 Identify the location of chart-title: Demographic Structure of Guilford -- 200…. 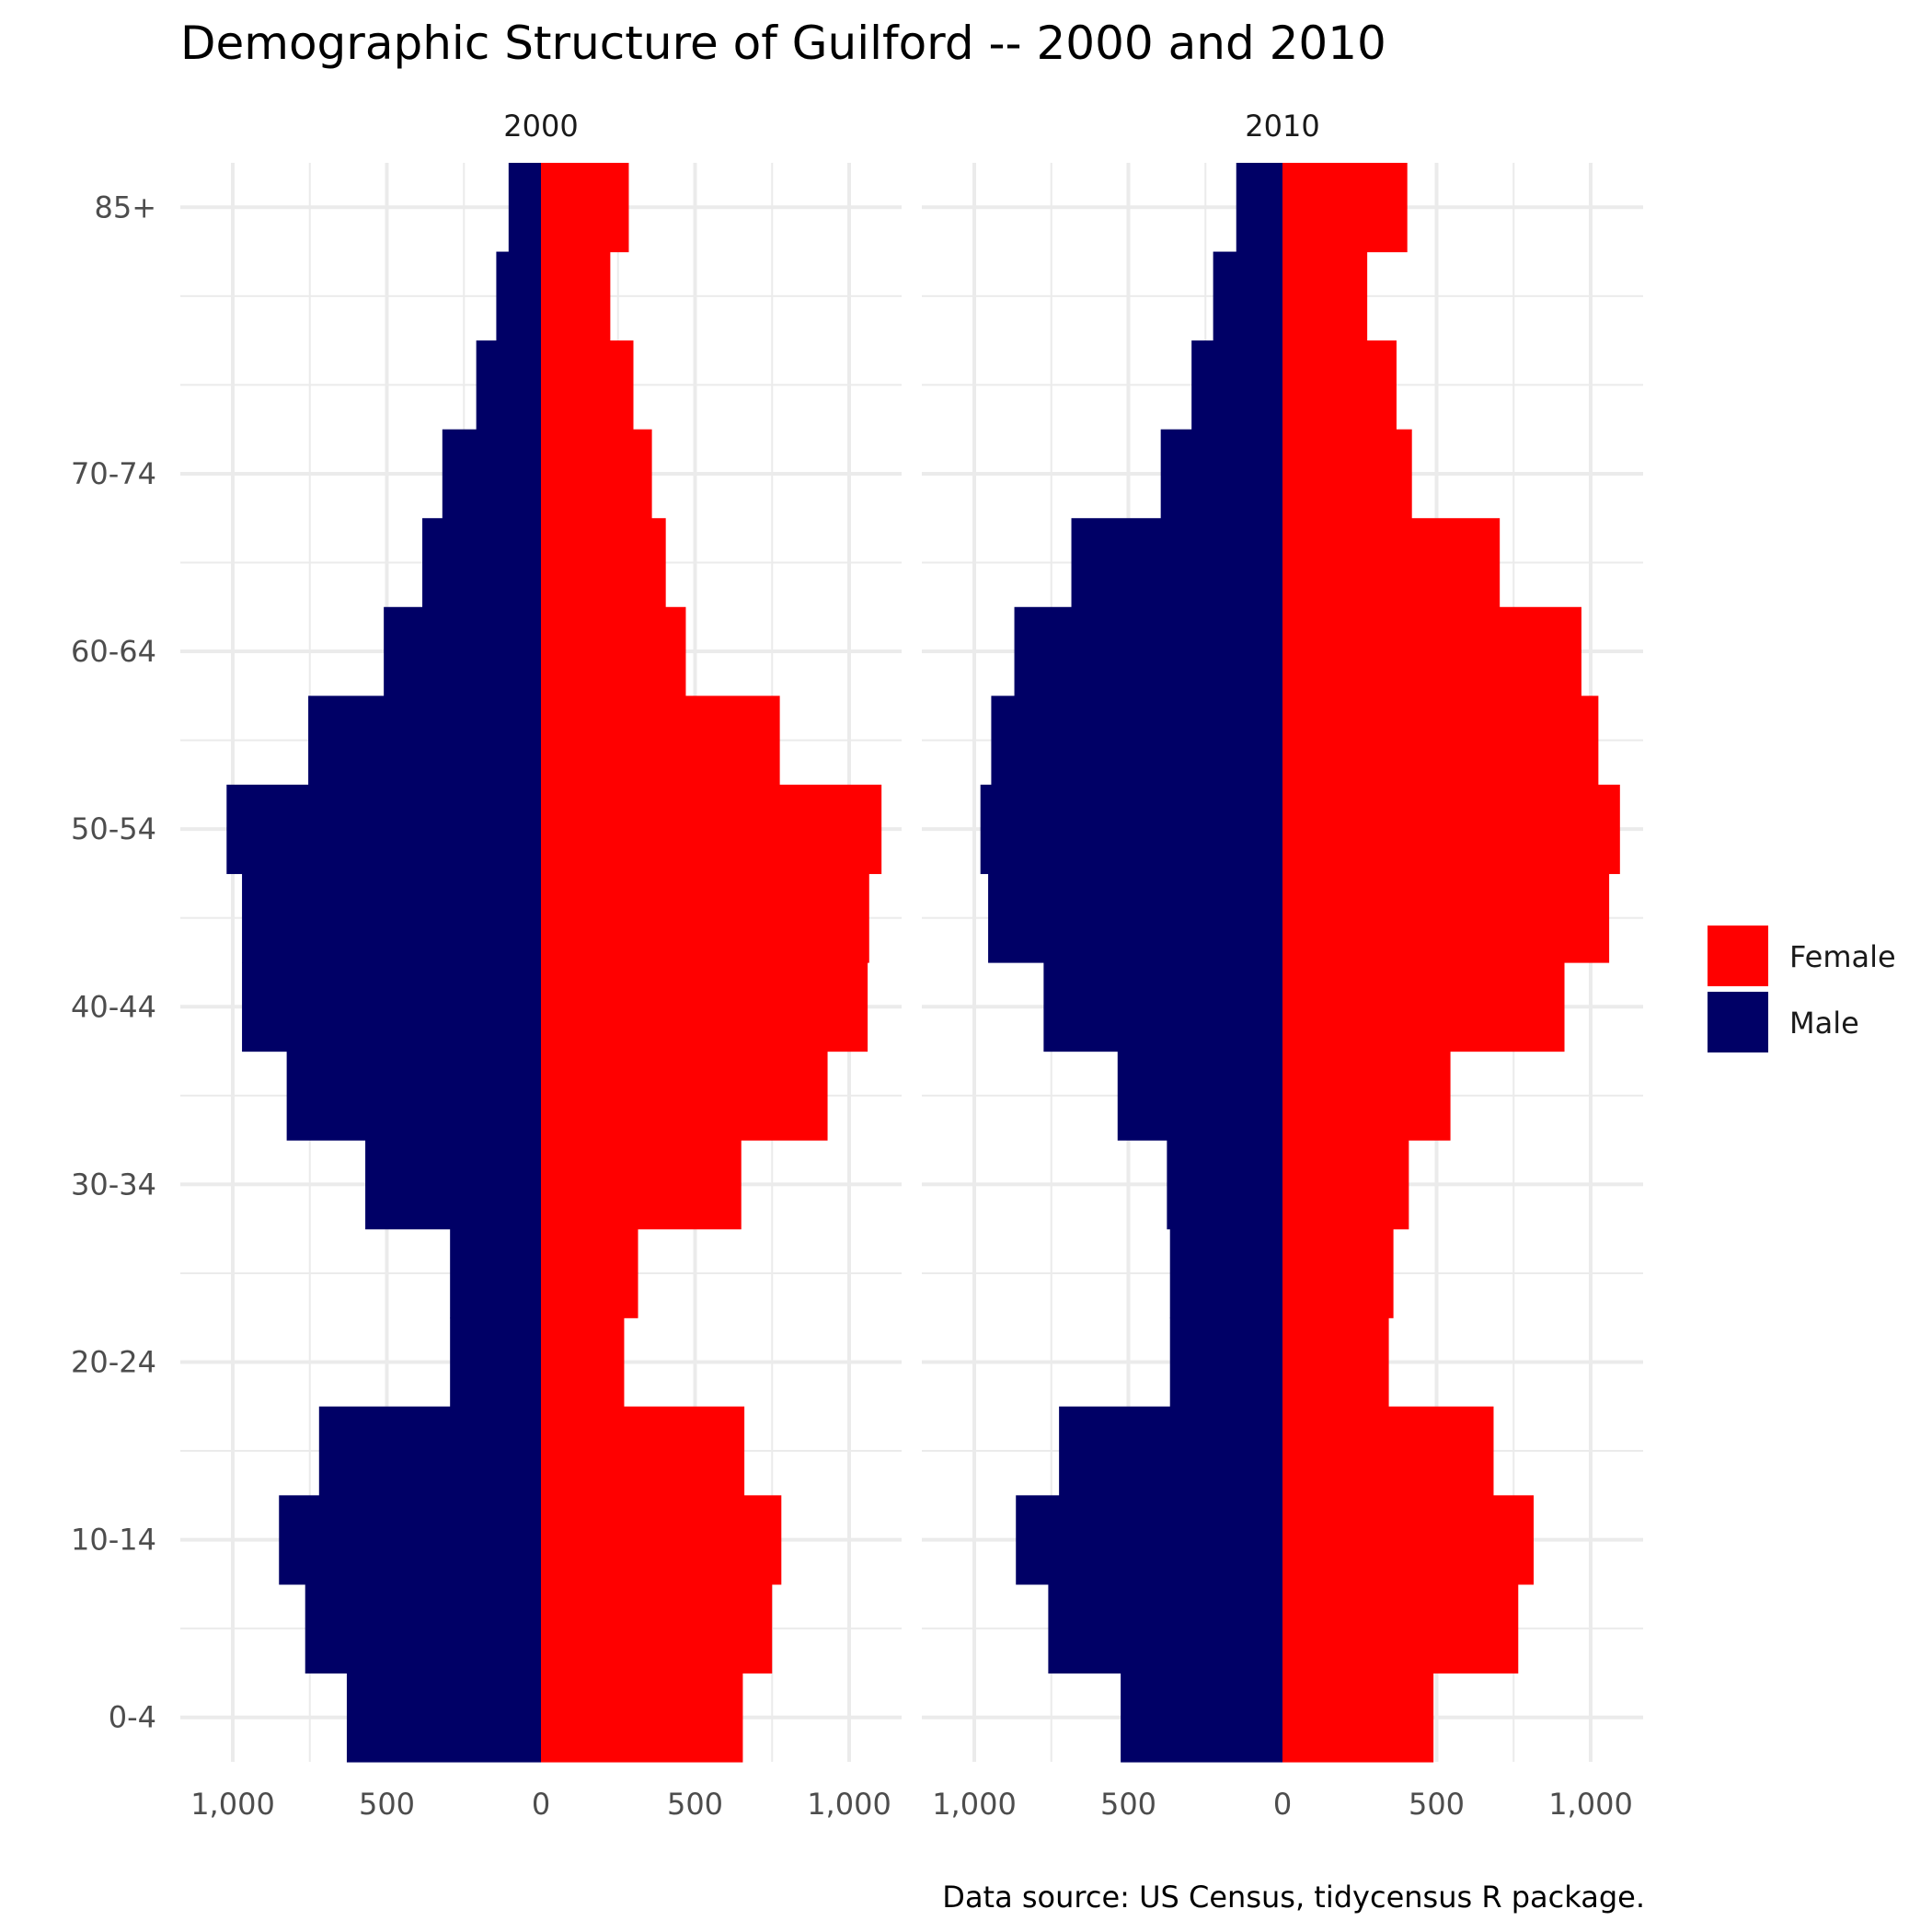
(783, 43).